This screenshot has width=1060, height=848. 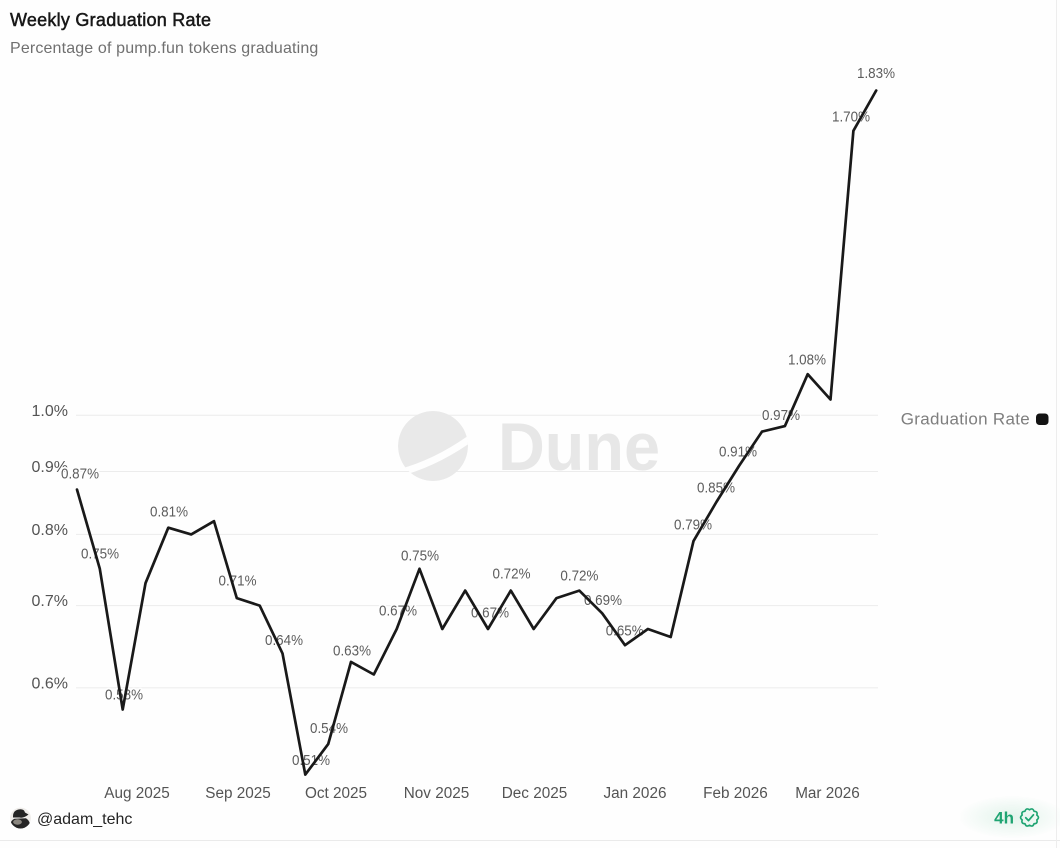 What do you see at coordinates (716, 488) in the screenshot?
I see `svg-text: 0.85%` at bounding box center [716, 488].